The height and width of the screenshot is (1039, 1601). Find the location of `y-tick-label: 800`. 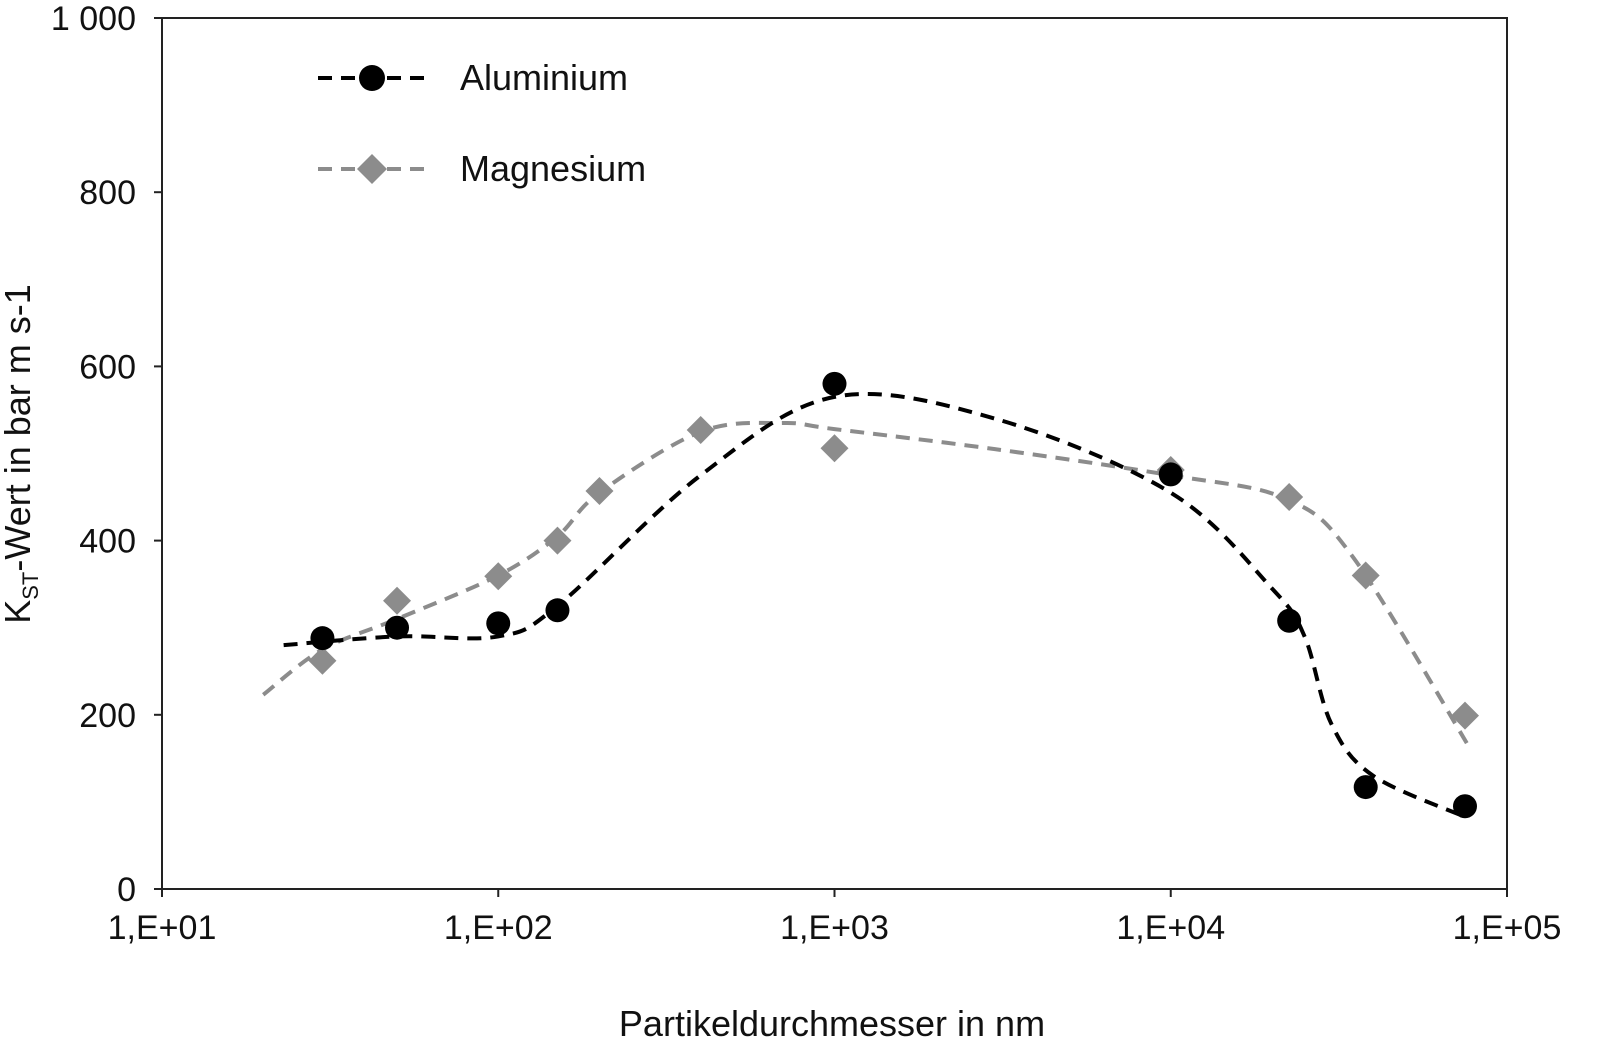

y-tick-label: 800 is located at coordinates (107, 193).